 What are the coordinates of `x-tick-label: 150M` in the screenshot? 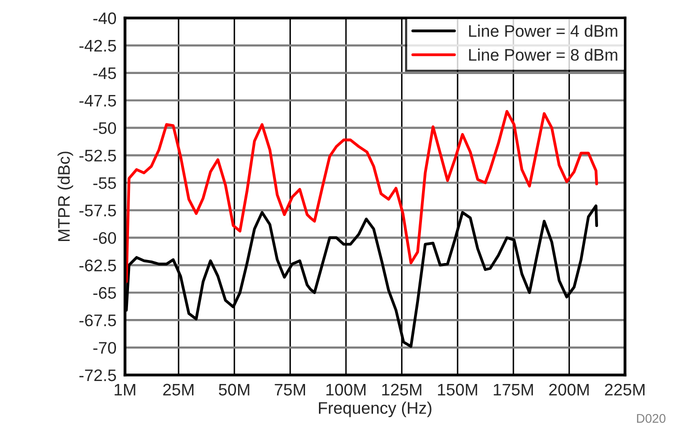 It's located at (458, 390).